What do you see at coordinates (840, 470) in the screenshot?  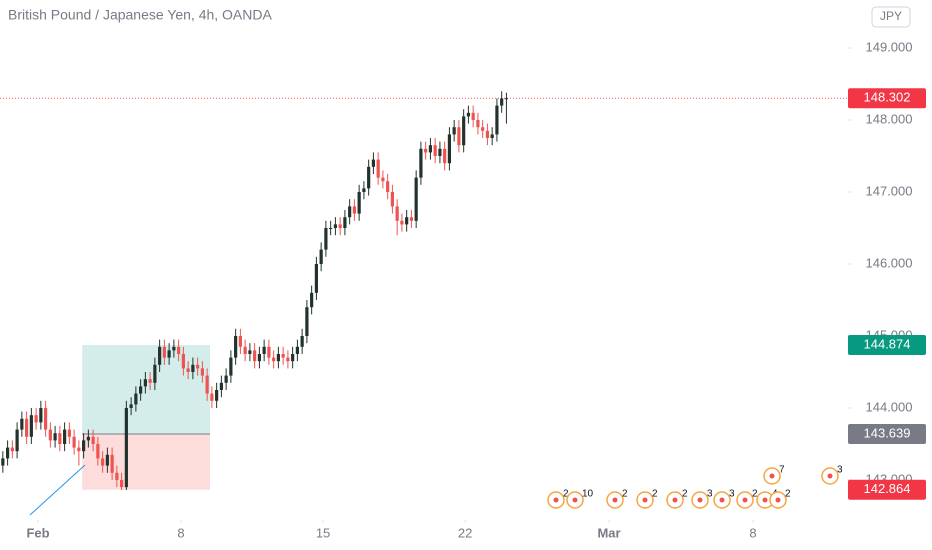 I see `event-count: 3` at bounding box center [840, 470].